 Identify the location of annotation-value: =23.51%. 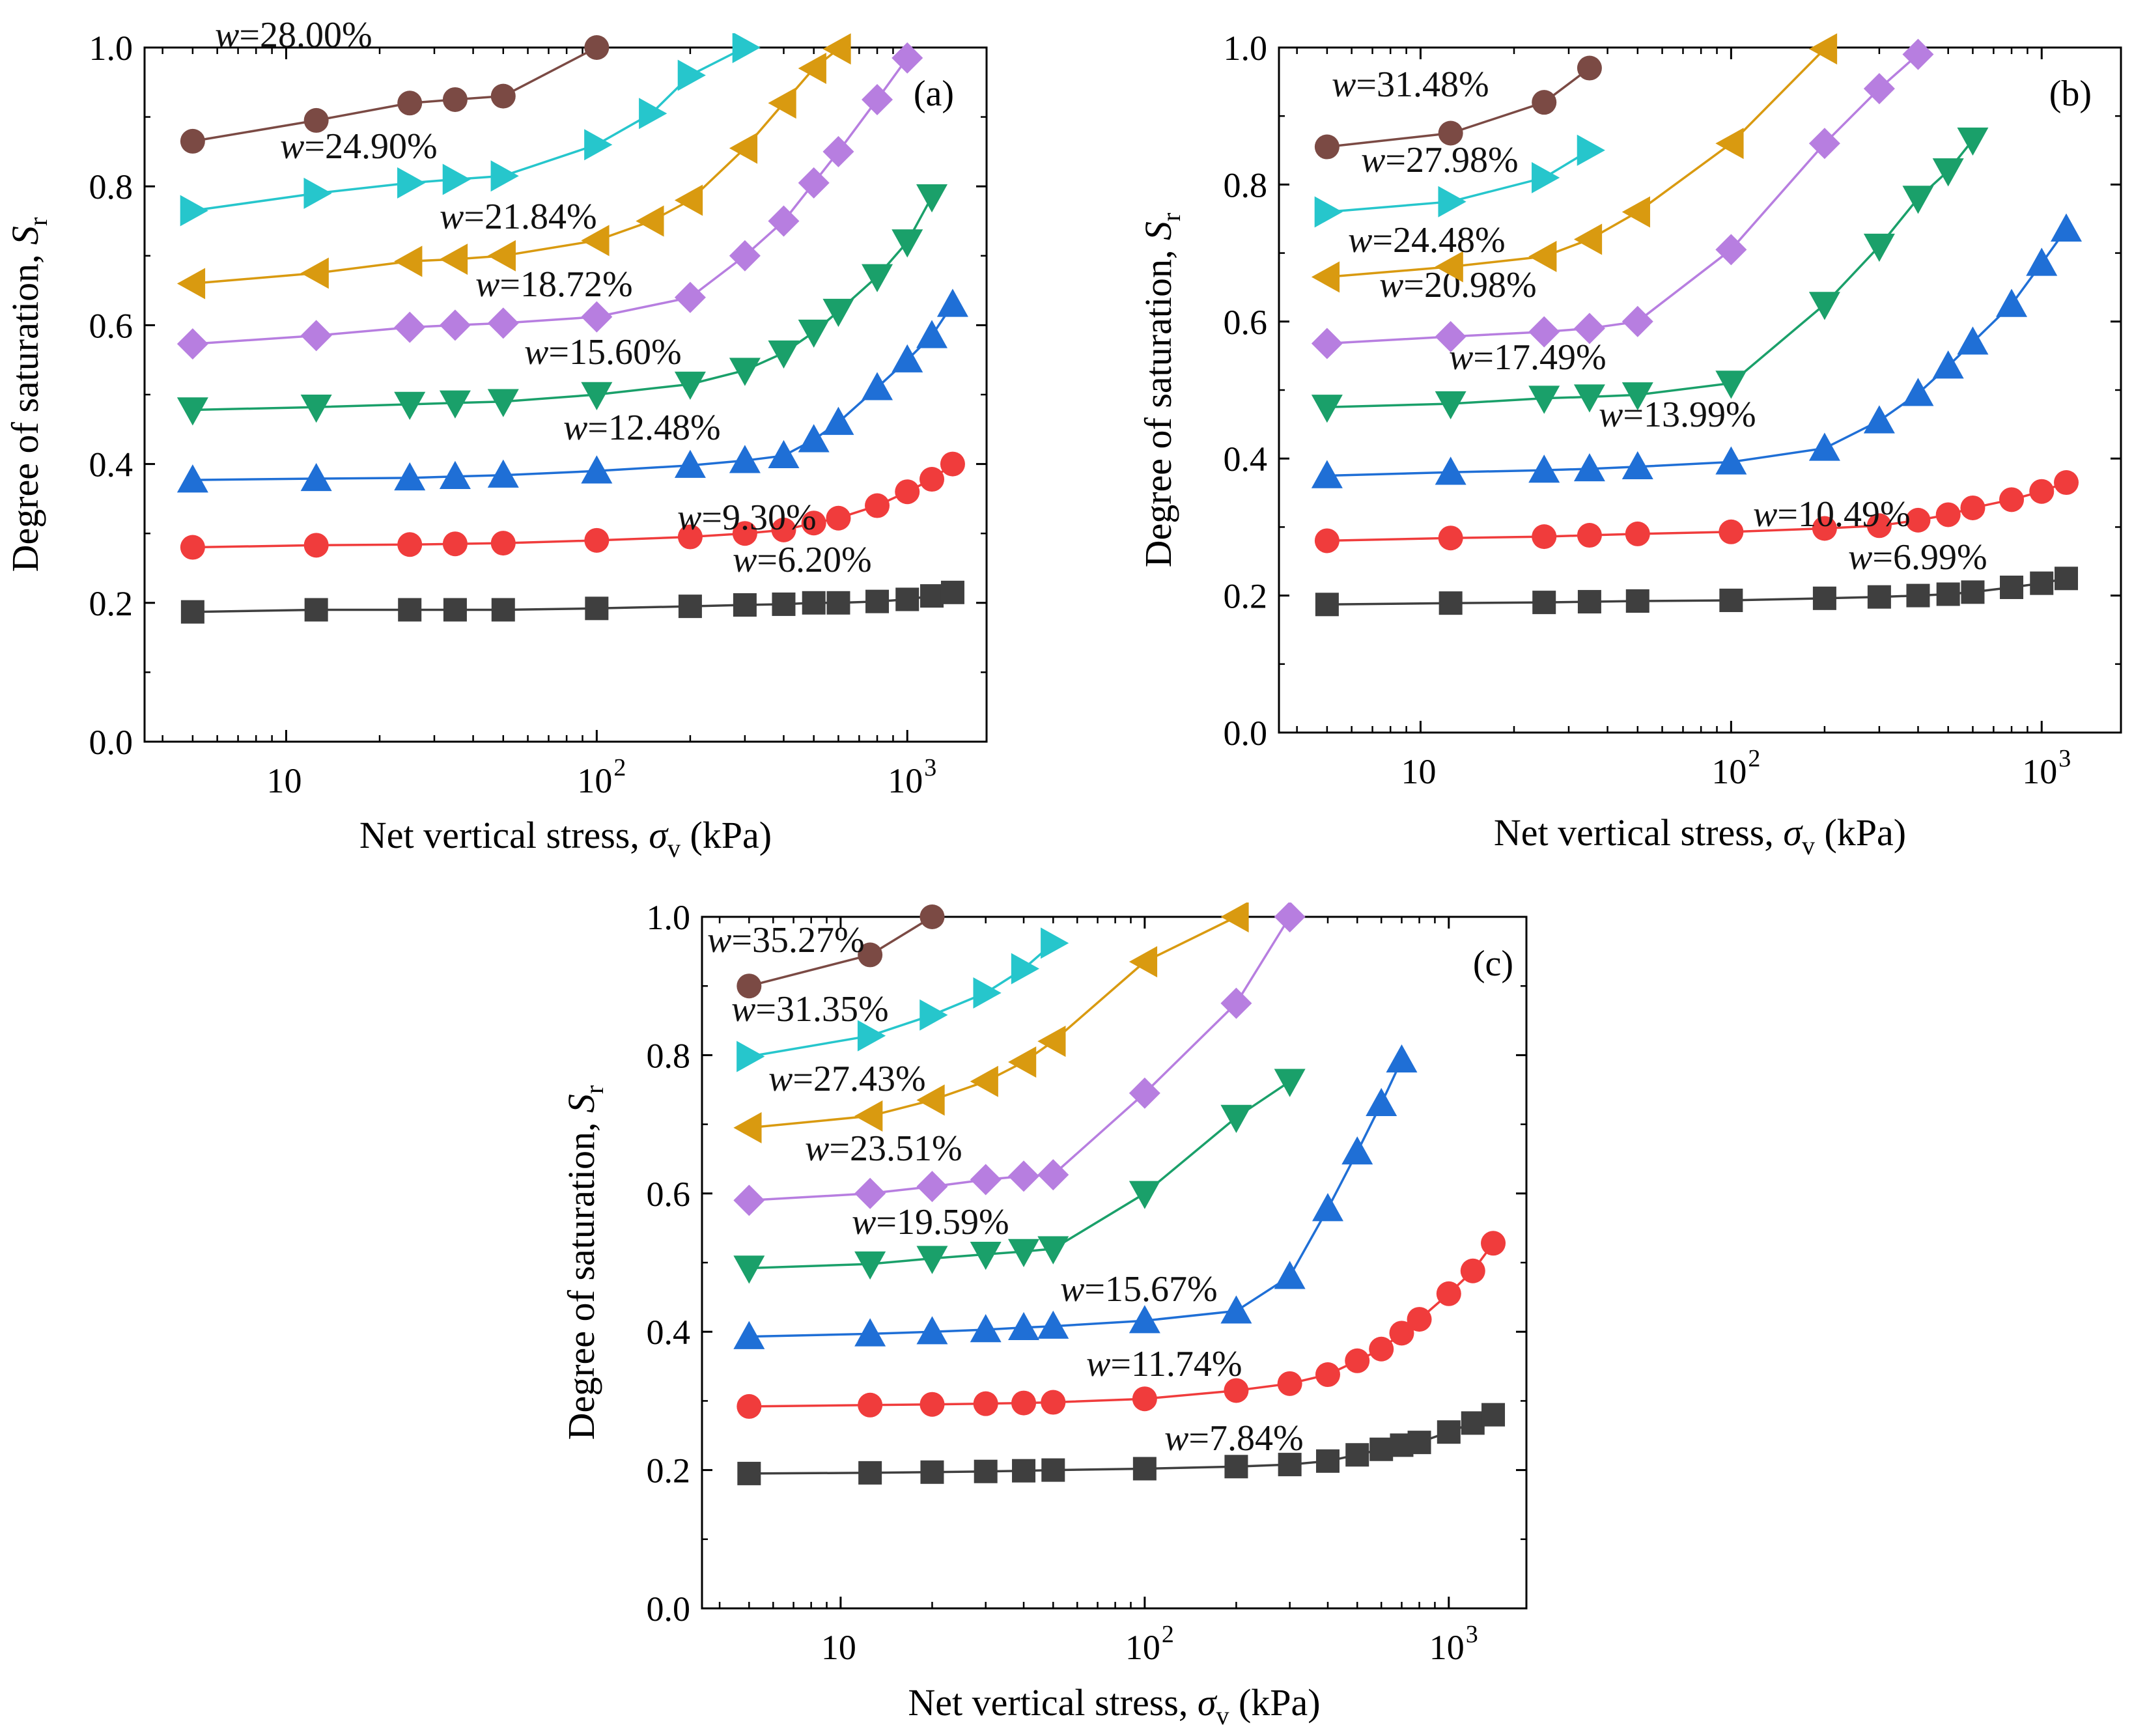
(895, 1149).